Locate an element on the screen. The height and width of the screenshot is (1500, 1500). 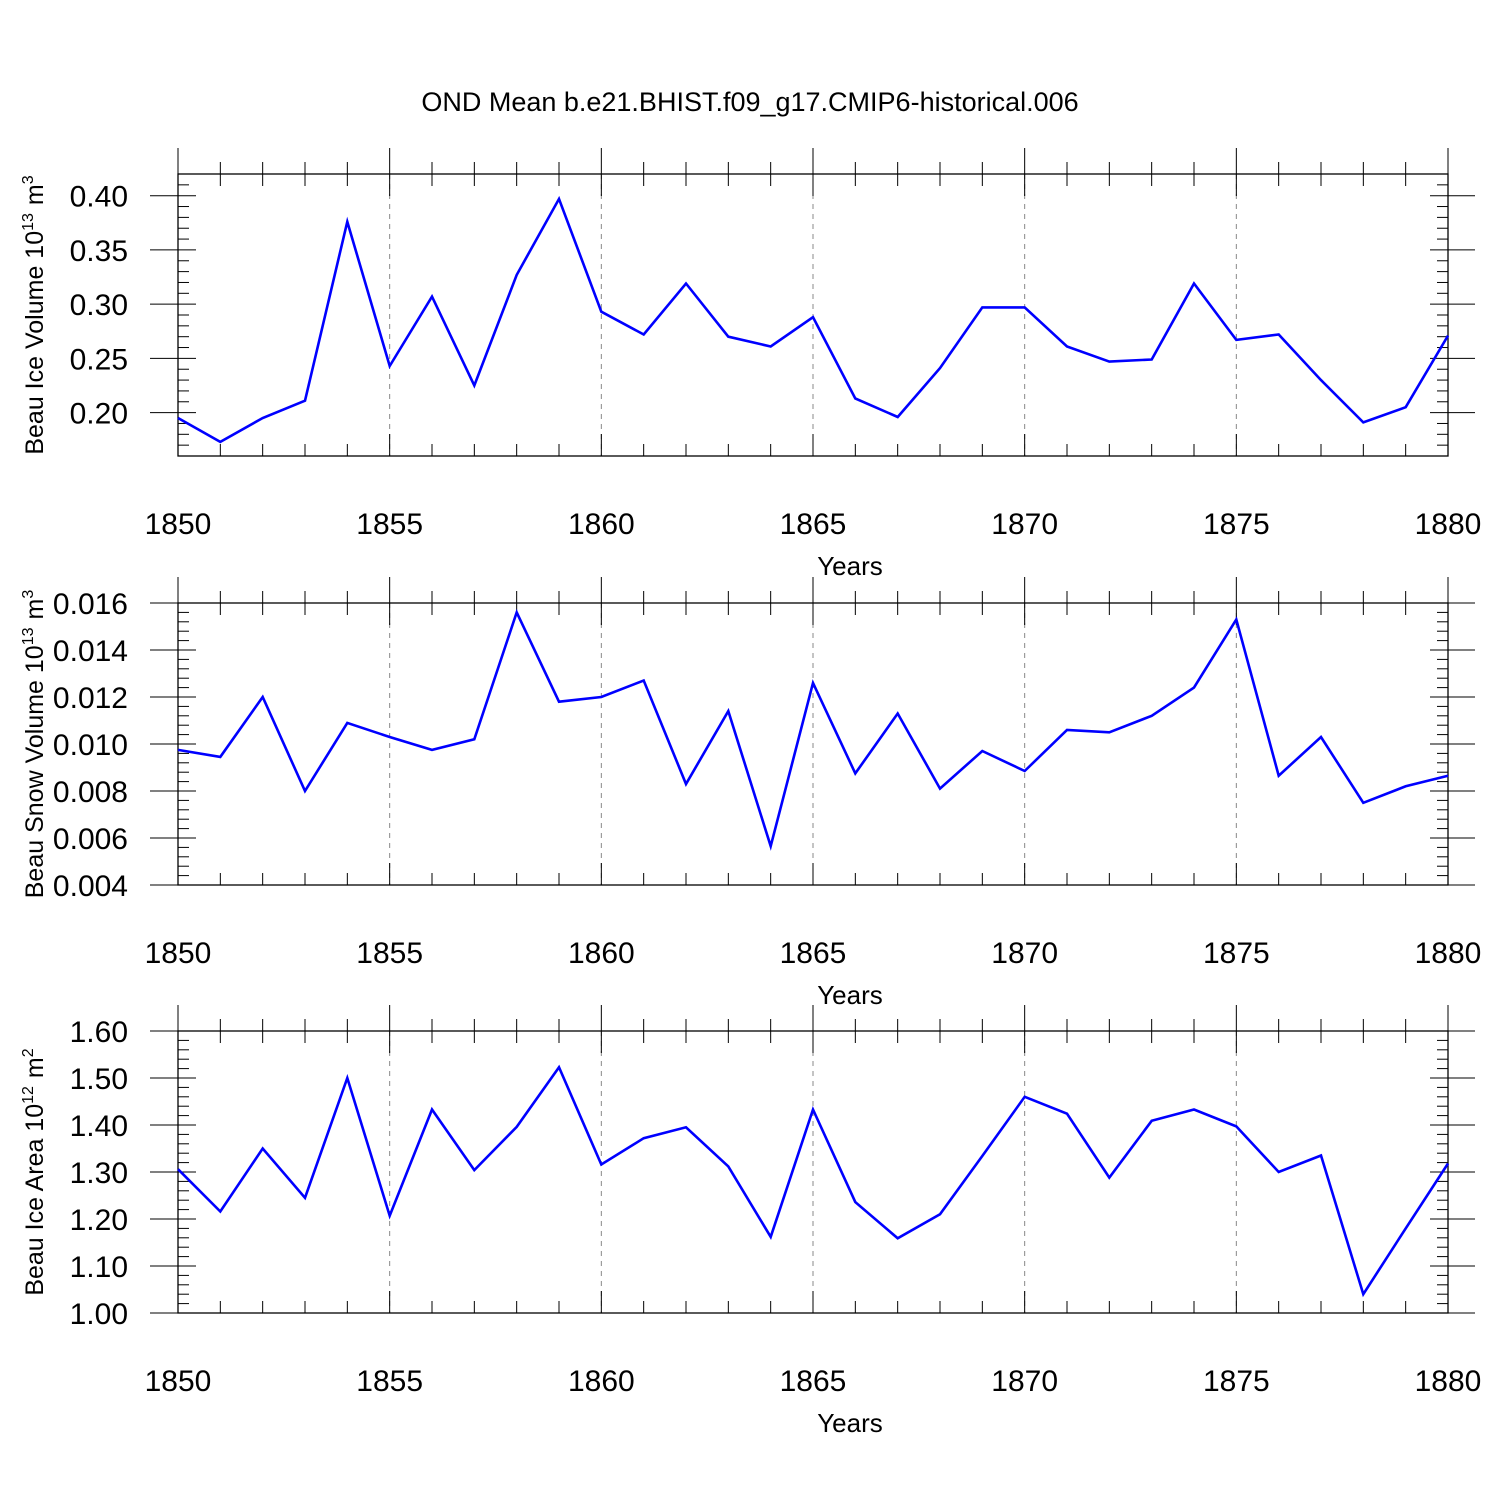
y-tick-label: 0.40 is located at coordinates (99, 197).